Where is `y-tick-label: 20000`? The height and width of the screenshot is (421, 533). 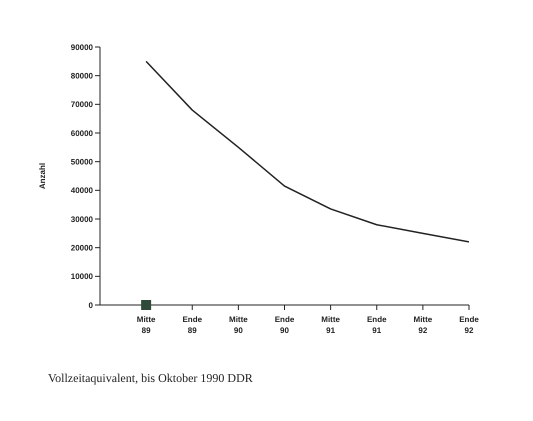
y-tick-label: 20000 is located at coordinates (82, 248).